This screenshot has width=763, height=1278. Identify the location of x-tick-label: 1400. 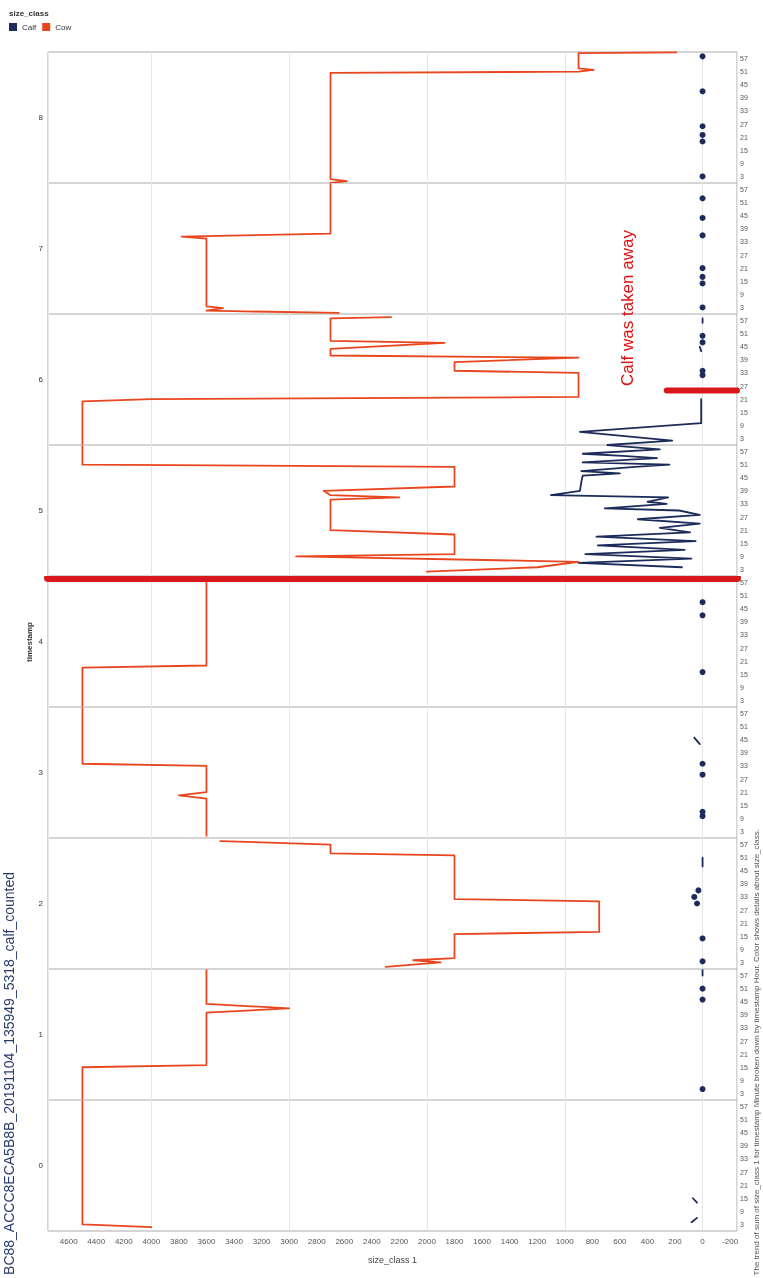
(510, 1241).